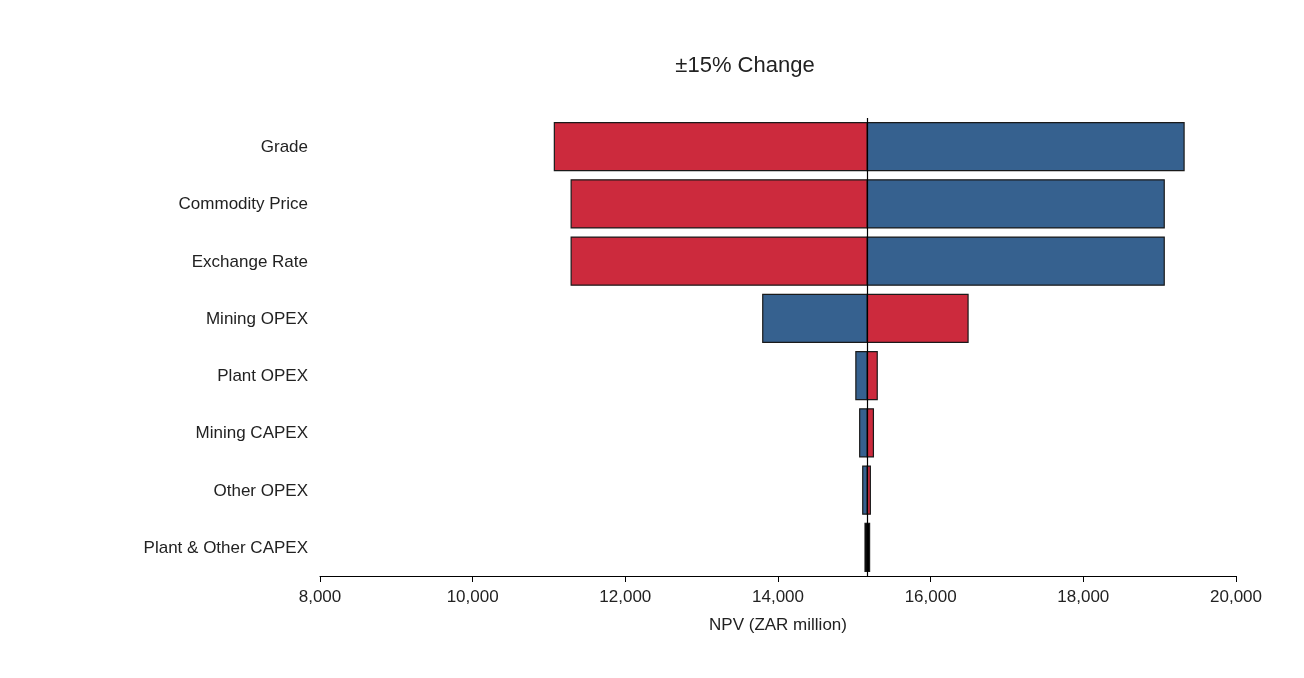 This screenshot has width=1304, height=678. Describe the element at coordinates (256, 318) in the screenshot. I see `y-tick-label: Mining OPEX` at that location.